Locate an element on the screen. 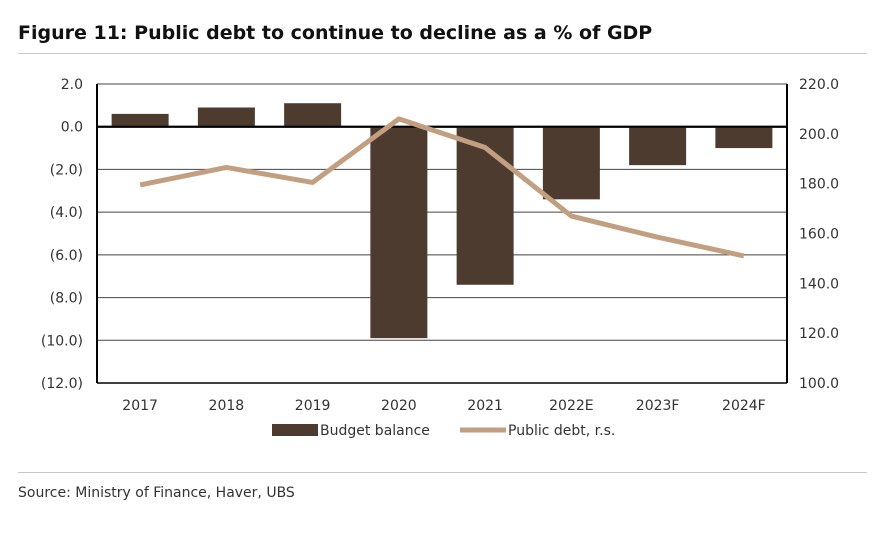  right-tick-label: 200.0 is located at coordinates (819, 135).